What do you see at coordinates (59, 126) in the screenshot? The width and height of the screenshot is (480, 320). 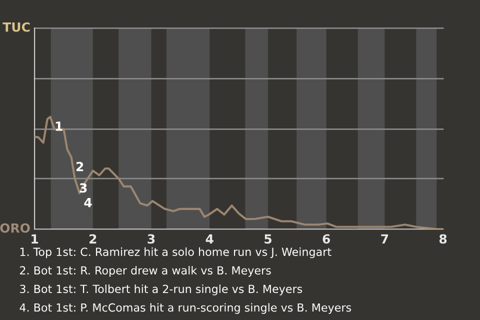 I see `annotation: 1` at bounding box center [59, 126].